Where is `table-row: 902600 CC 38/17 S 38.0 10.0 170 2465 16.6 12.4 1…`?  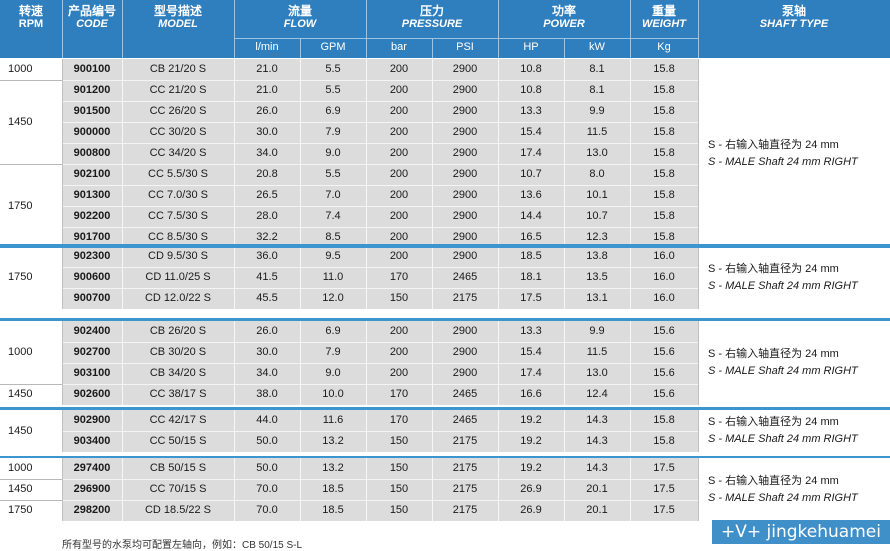
table-row: 902600 CC 38/17 S 38.0 10.0 170 2465 16.6 12.4 1… is located at coordinates (445, 394).